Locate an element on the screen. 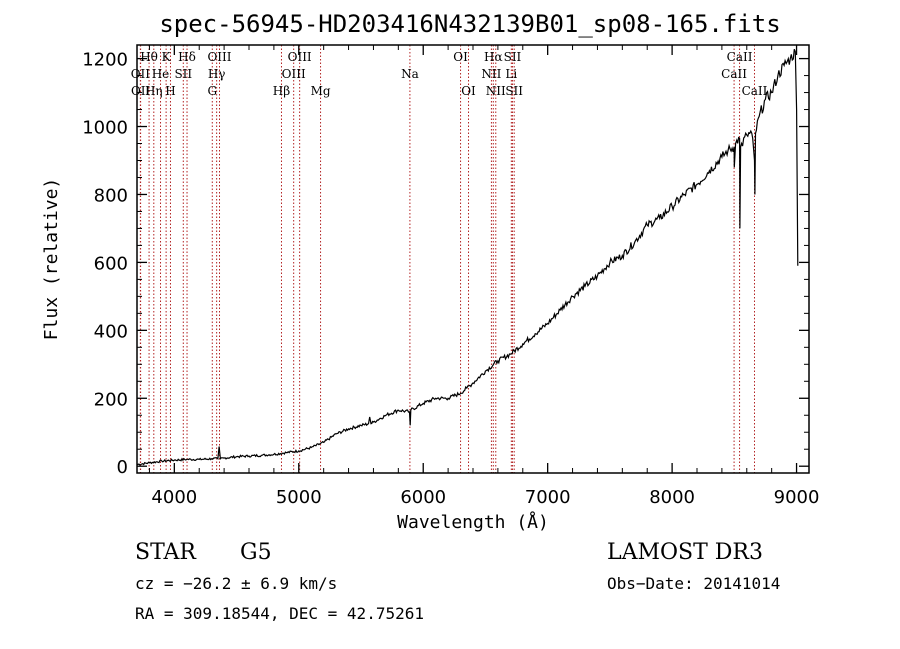  line-label-G: G is located at coordinates (212, 91).